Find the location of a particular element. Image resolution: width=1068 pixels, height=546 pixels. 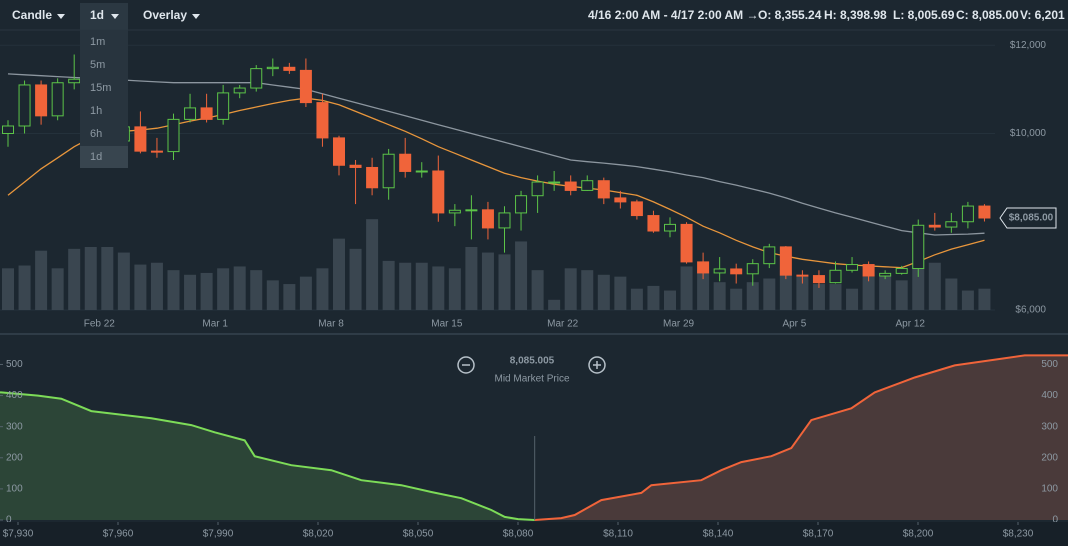

interval-button: 1d is located at coordinates (104, 16).